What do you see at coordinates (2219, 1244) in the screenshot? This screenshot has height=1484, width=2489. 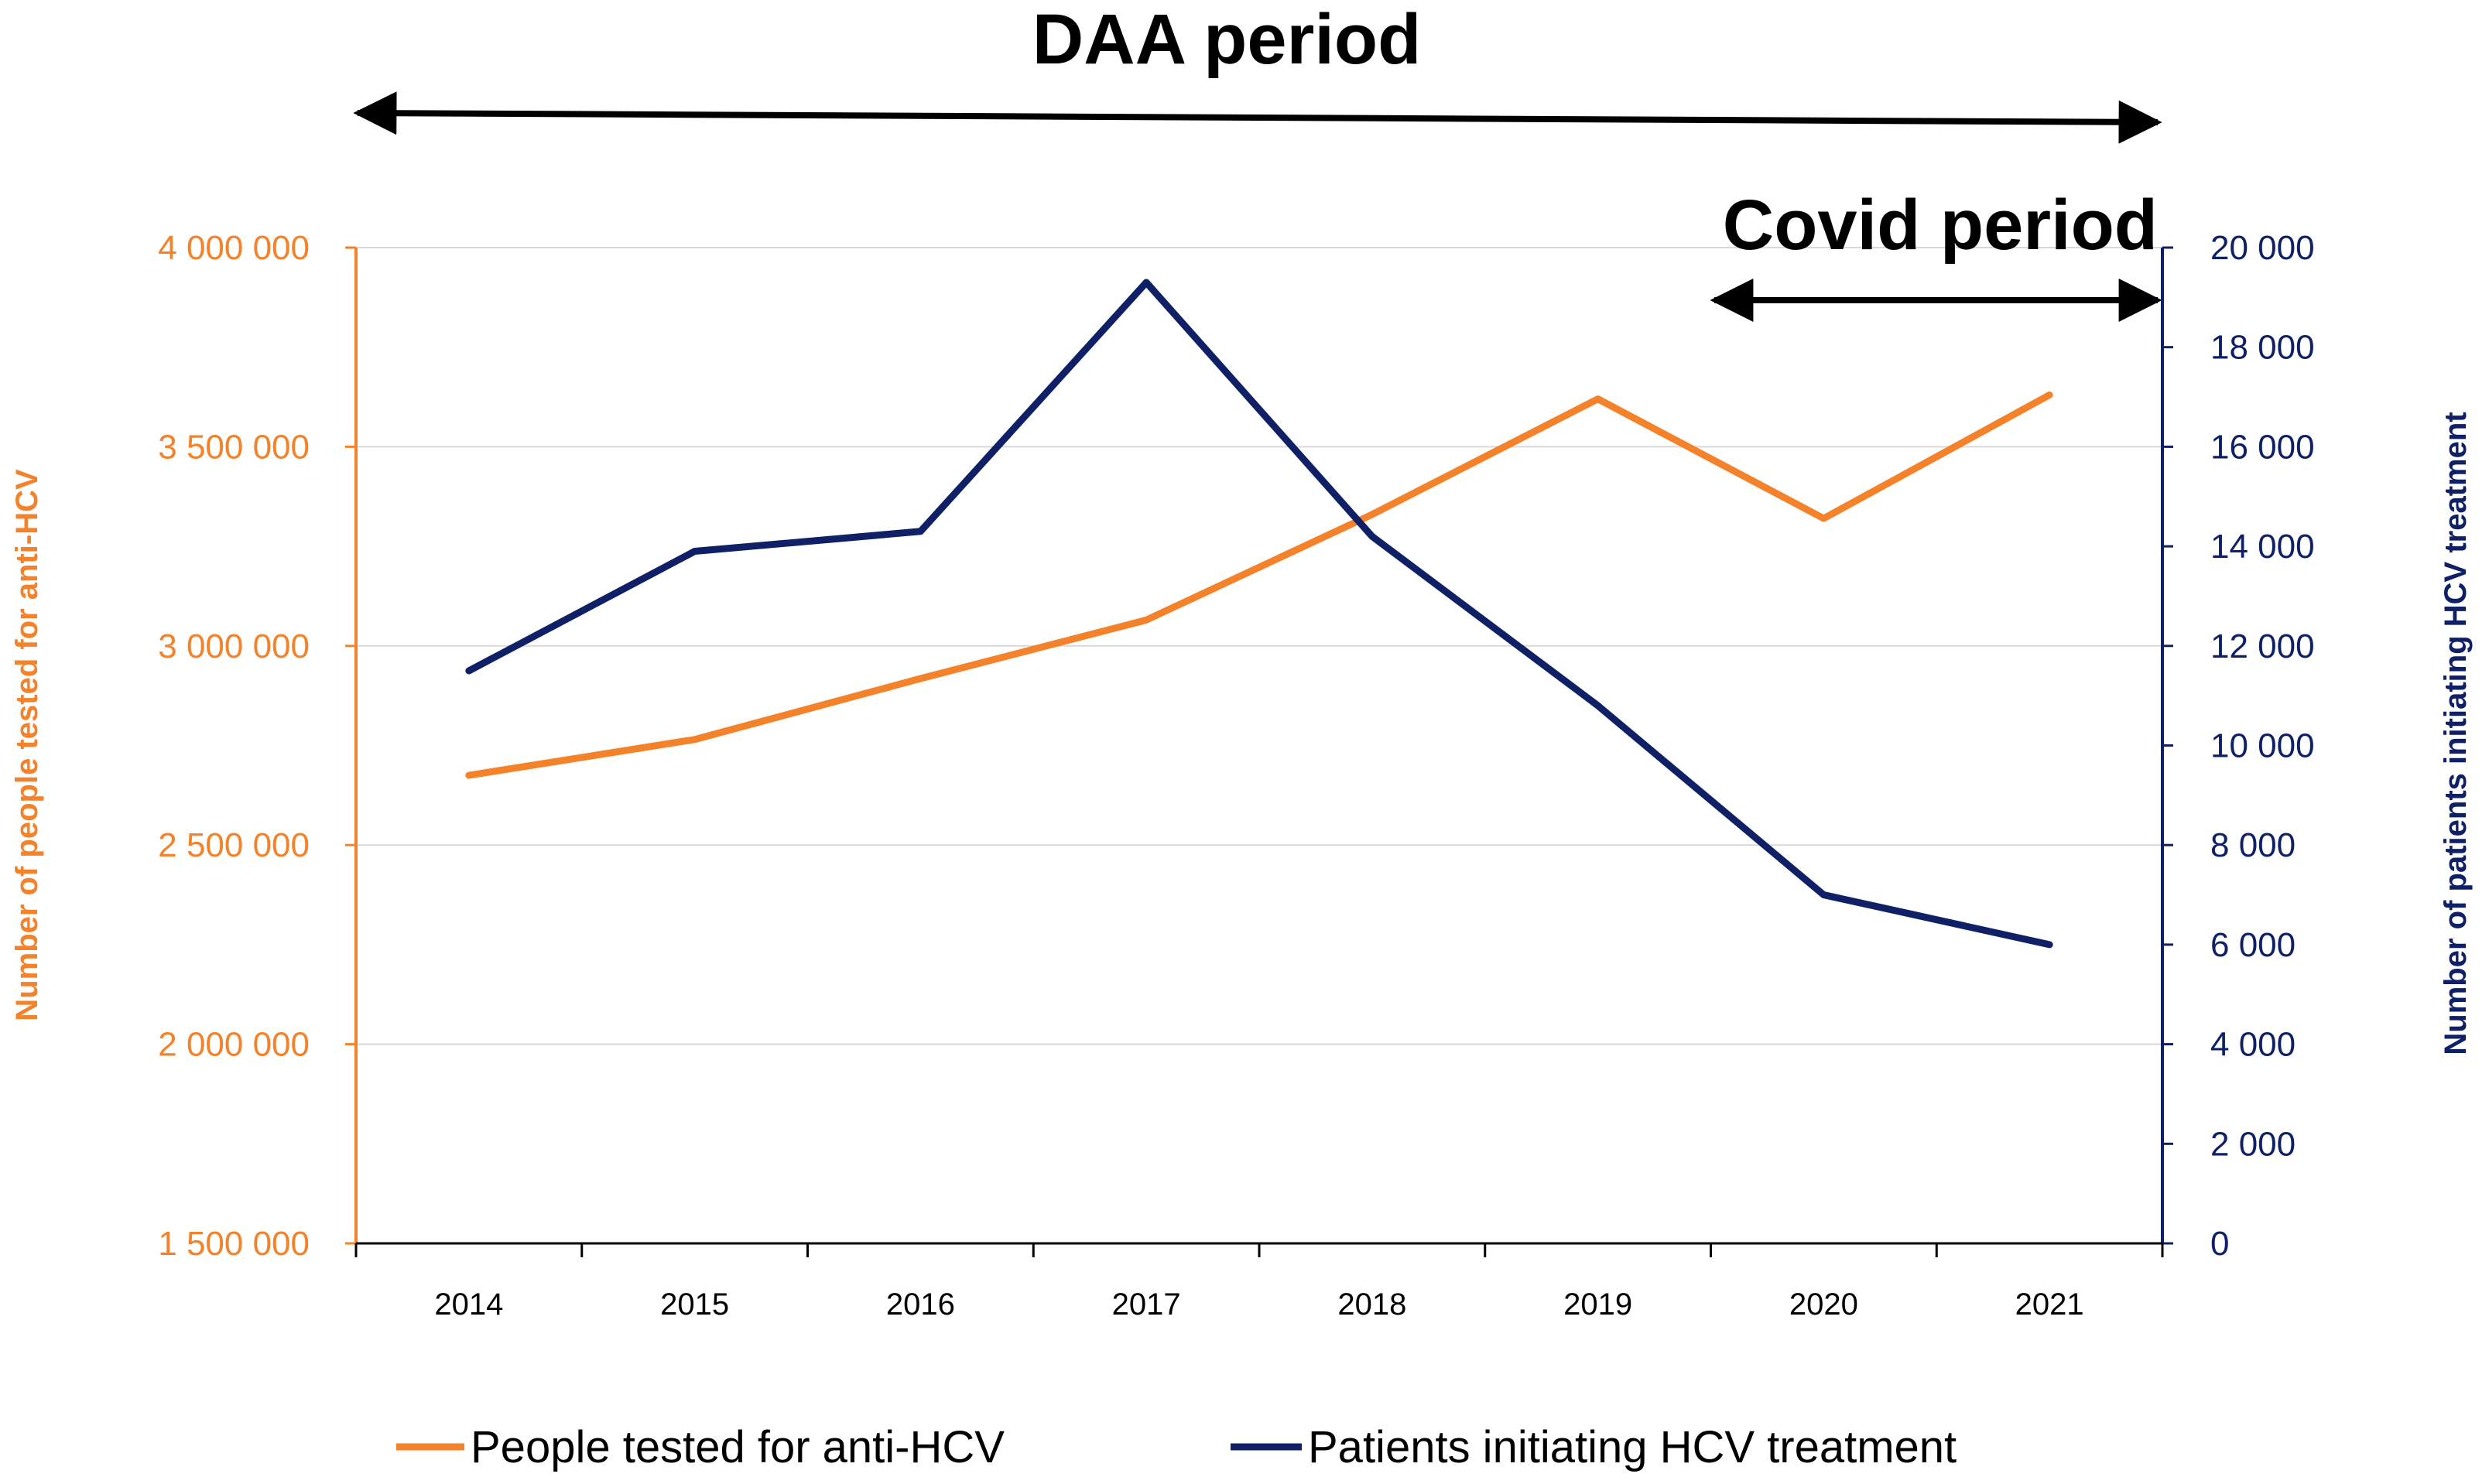 I see `right-tick-label: 0` at bounding box center [2219, 1244].